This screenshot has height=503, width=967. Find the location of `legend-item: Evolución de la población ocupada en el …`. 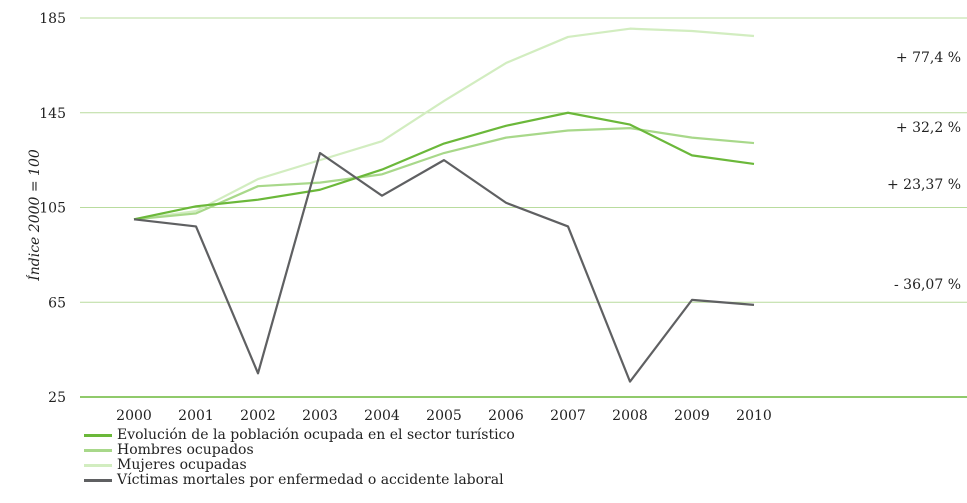

legend-item: Evolución de la población ocupada en el … is located at coordinates (299, 435).